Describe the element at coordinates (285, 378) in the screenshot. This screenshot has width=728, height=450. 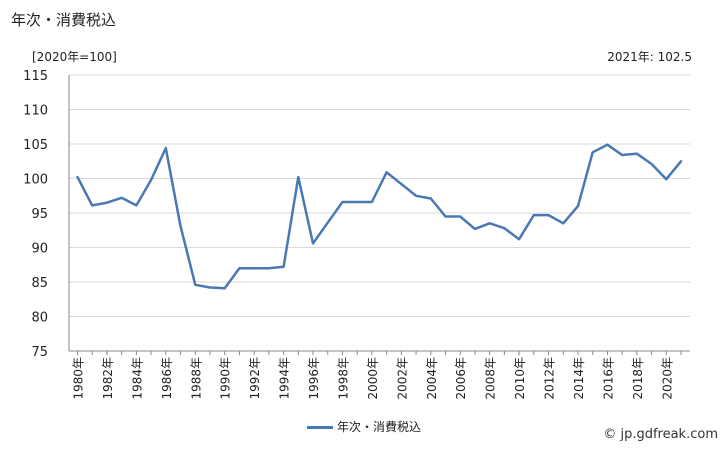
I see `x-tick-label: 1994年` at that location.